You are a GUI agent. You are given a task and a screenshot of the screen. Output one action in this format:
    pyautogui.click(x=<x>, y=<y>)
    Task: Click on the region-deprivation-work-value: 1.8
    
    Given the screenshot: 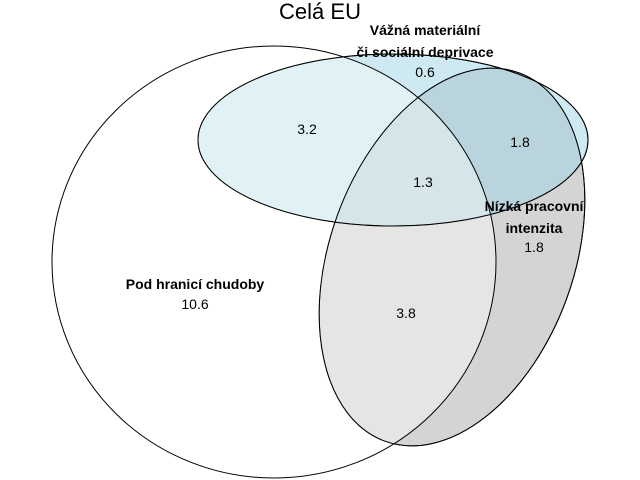 What is the action you would take?
    pyautogui.click(x=520, y=142)
    